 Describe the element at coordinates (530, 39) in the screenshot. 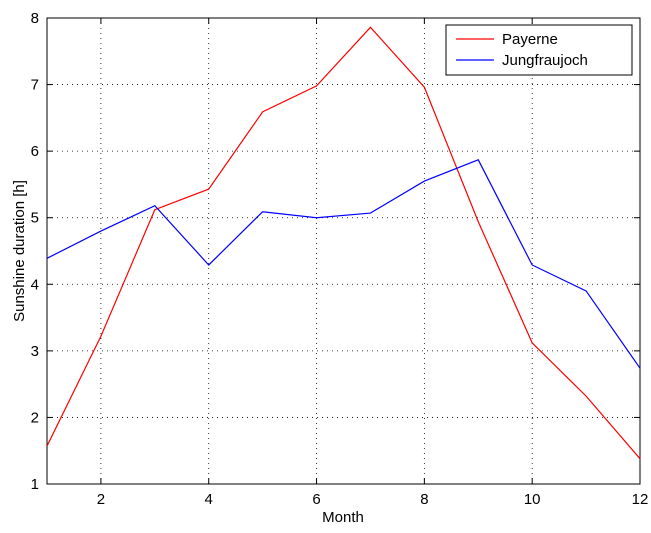

I see `legend-label: Payerne` at that location.